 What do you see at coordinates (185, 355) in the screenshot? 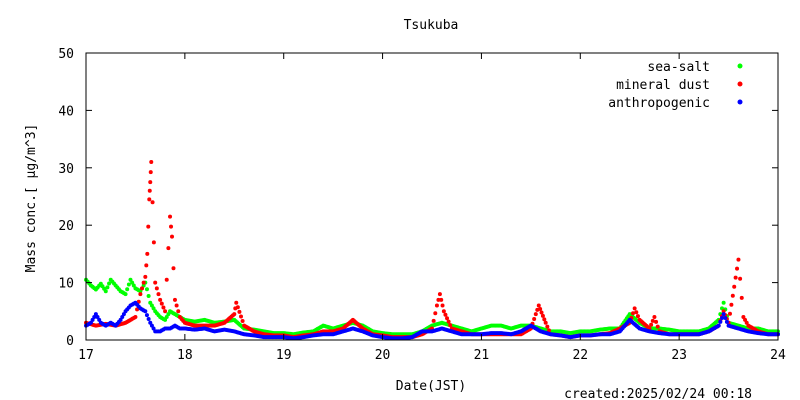
I see `x-tick-label: 18` at bounding box center [185, 355].